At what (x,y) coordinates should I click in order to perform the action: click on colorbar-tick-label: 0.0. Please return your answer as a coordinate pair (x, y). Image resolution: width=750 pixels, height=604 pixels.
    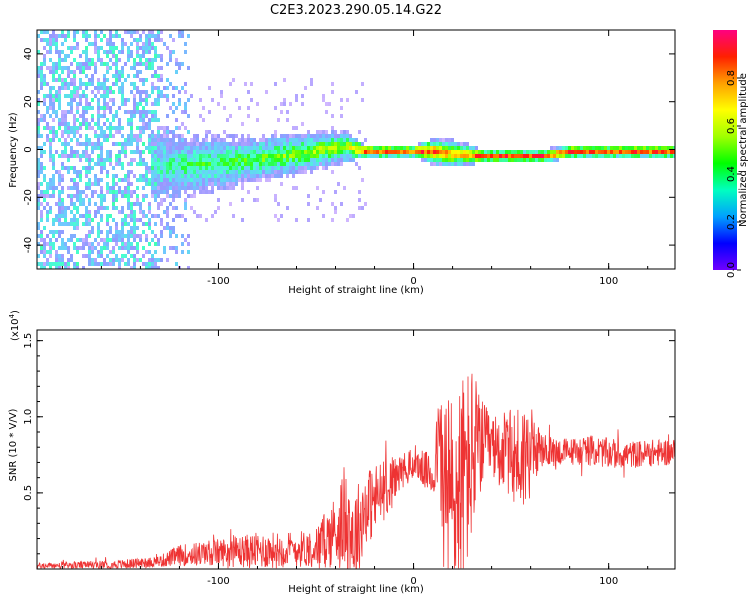
    Looking at the image, I should click on (731, 270).